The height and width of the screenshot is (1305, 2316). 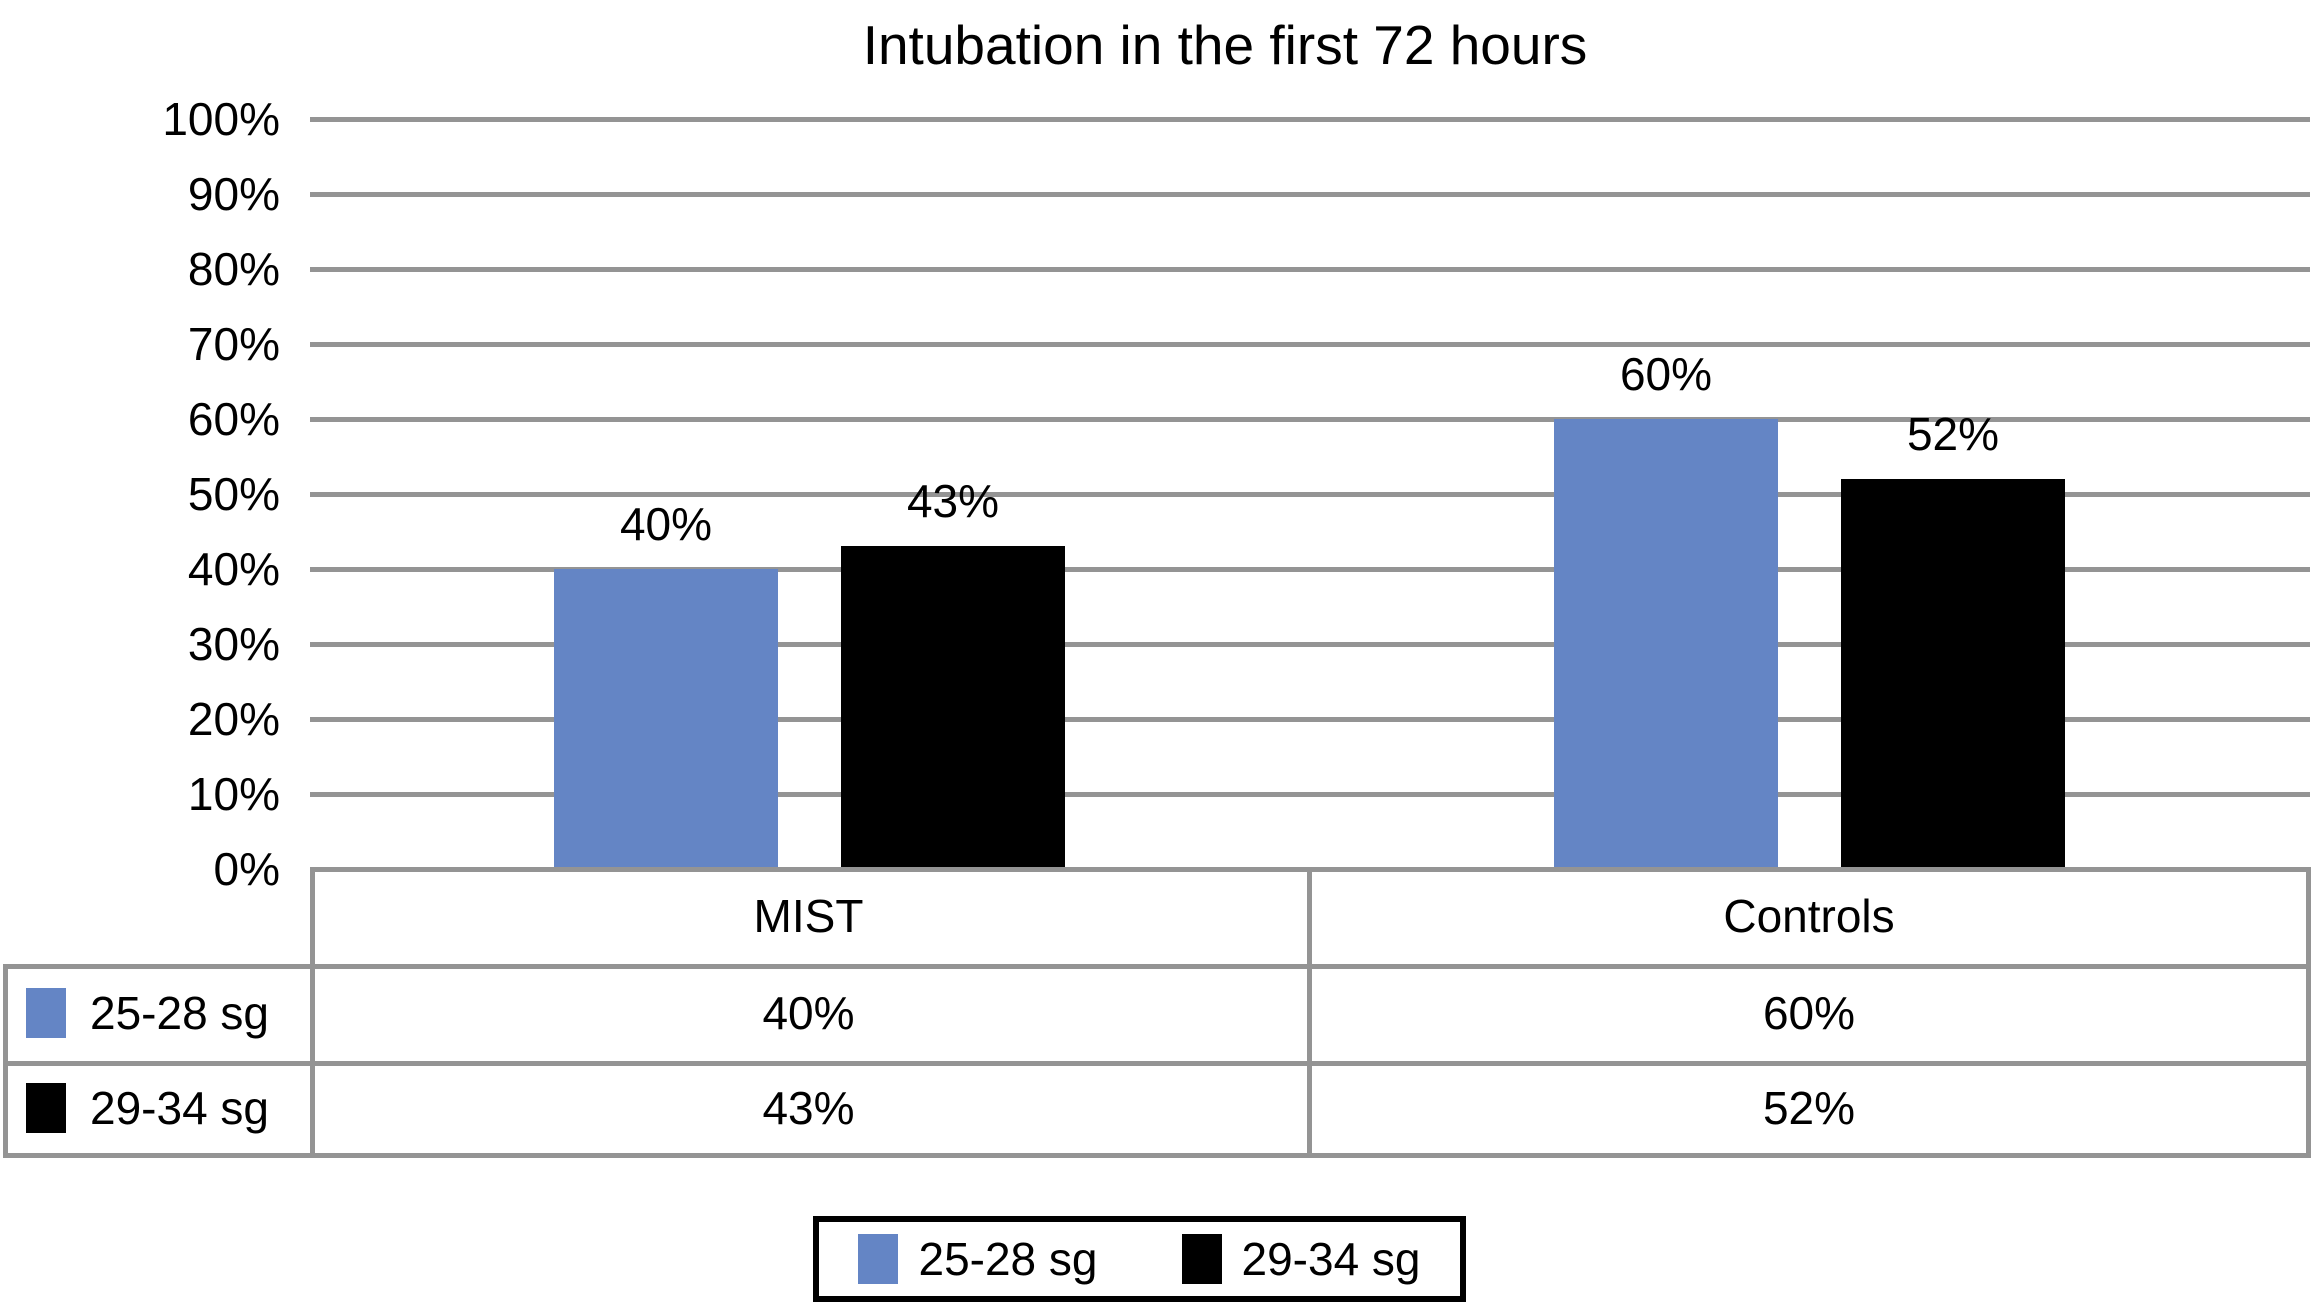 What do you see at coordinates (1139, 1259) in the screenshot?
I see `legend: 25-28 sg 29-34 sg` at bounding box center [1139, 1259].